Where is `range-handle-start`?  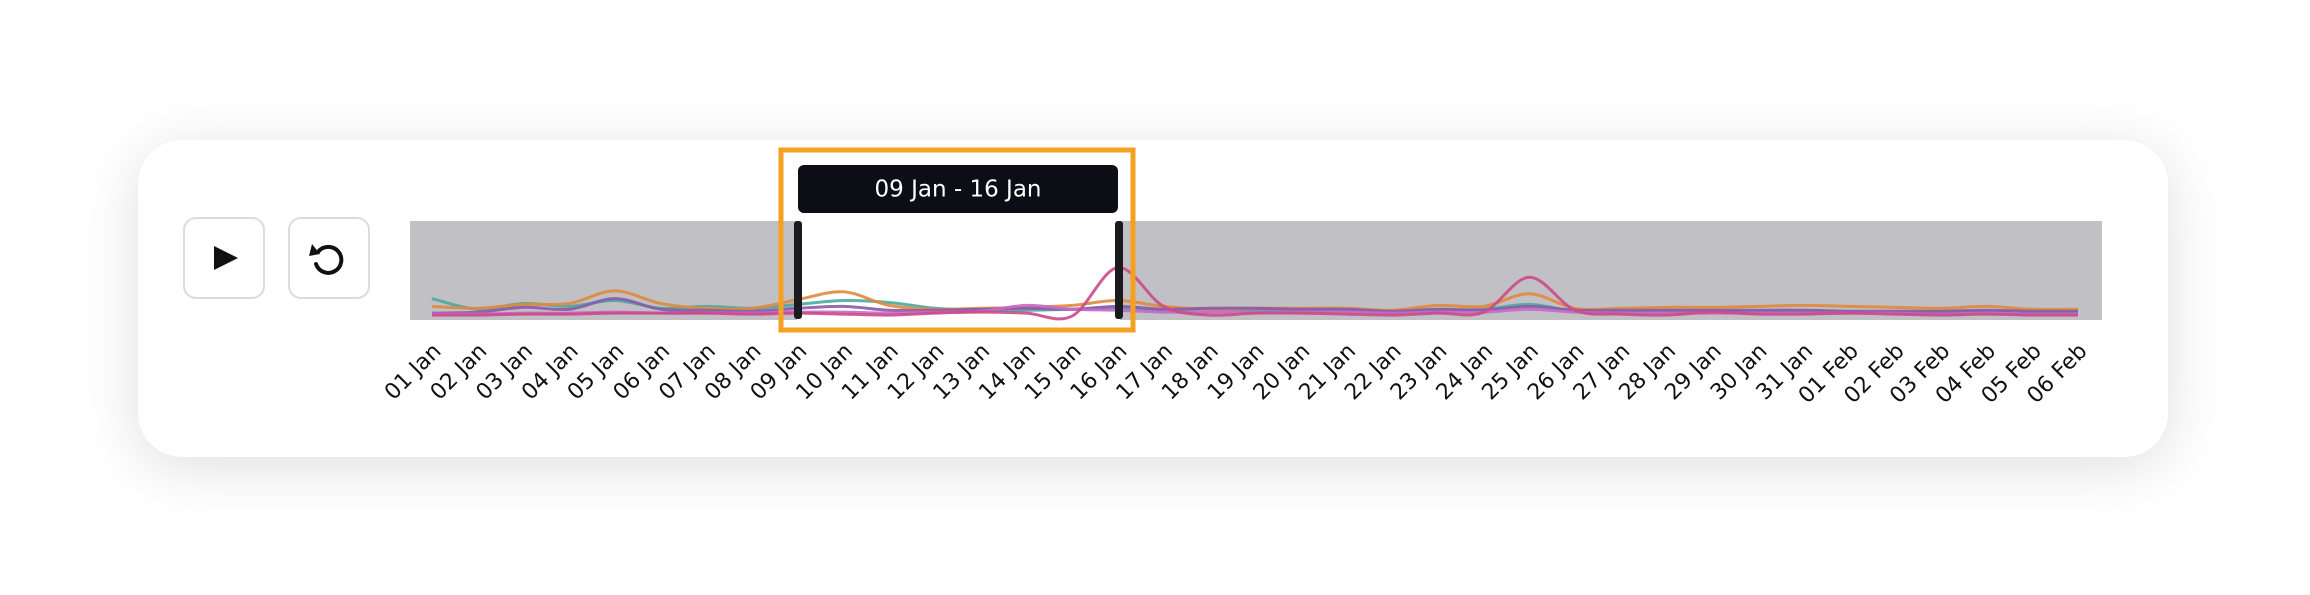
range-handle-start is located at coordinates (798, 270).